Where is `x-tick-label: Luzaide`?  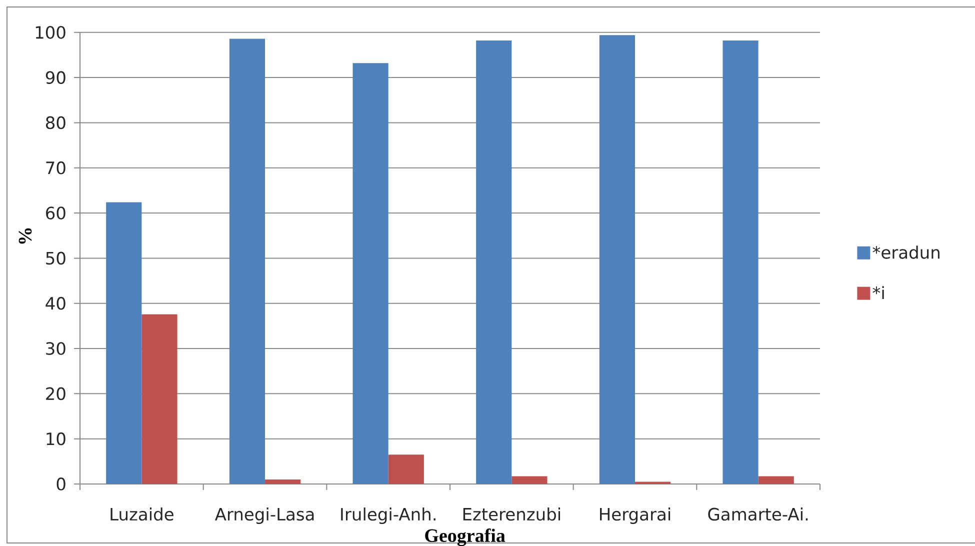
x-tick-label: Luzaide is located at coordinates (142, 514).